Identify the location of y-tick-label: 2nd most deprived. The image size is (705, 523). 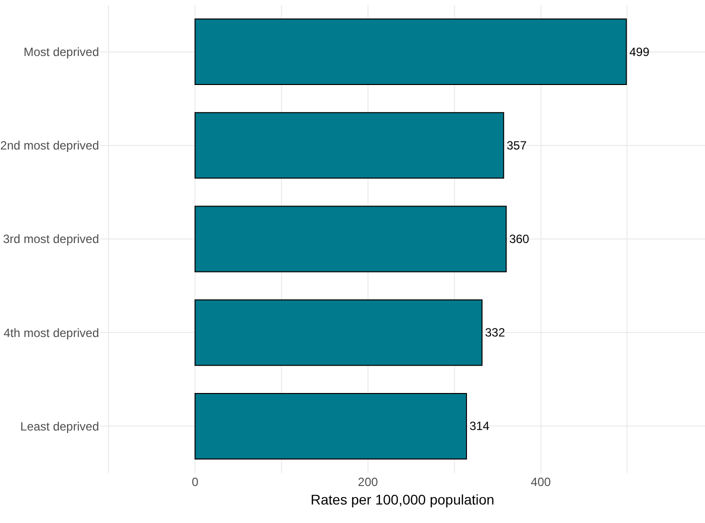
(49, 145).